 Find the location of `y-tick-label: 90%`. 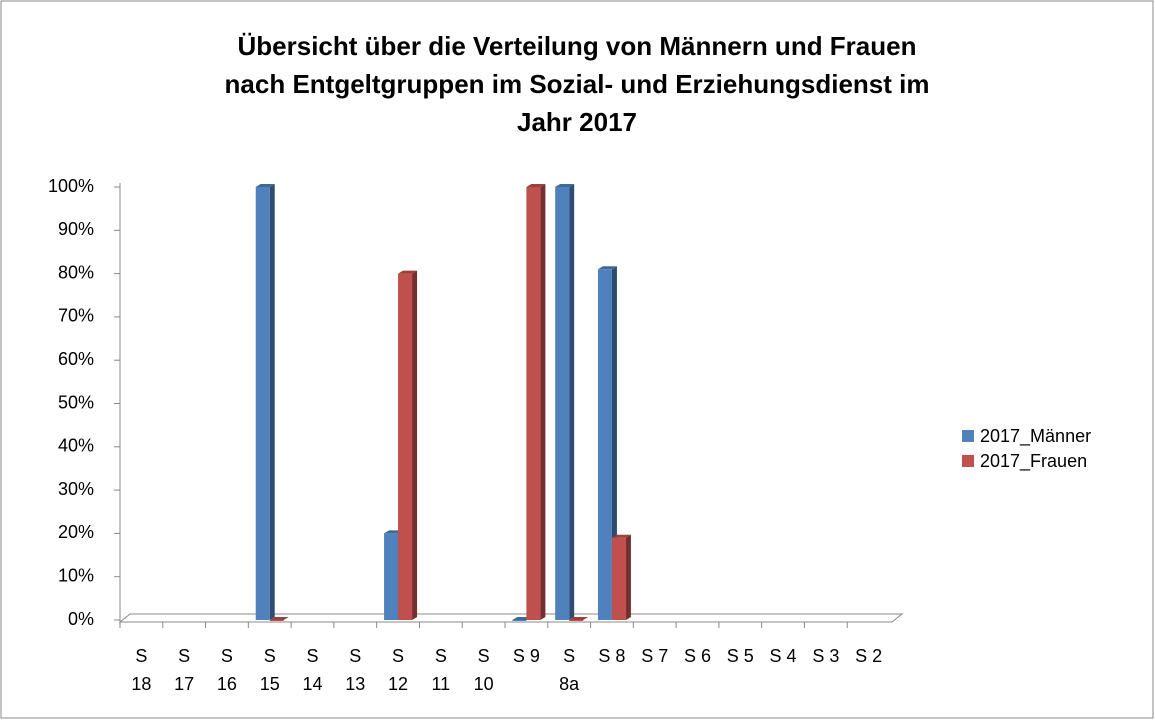

y-tick-label: 90% is located at coordinates (76, 229).